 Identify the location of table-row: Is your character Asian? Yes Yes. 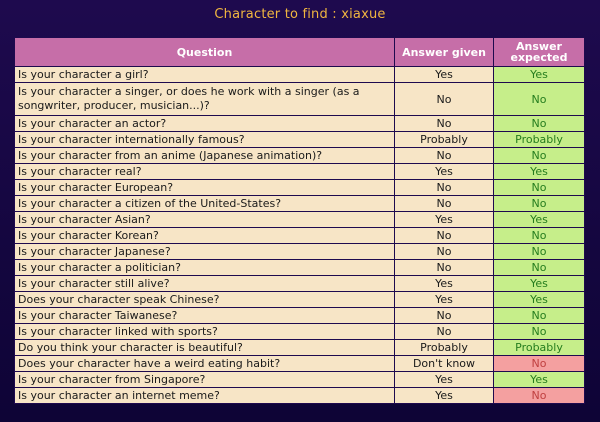
(299, 220).